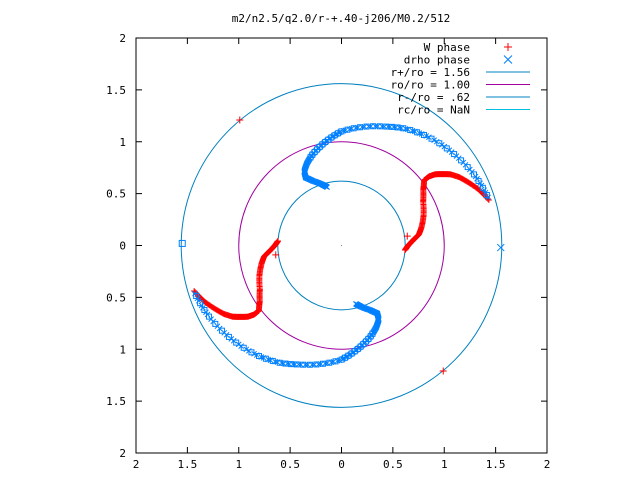 Image resolution: width=640 pixels, height=480 pixels. What do you see at coordinates (433, 110) in the screenshot?
I see `legend-label: rc/ro = NaN` at bounding box center [433, 110].